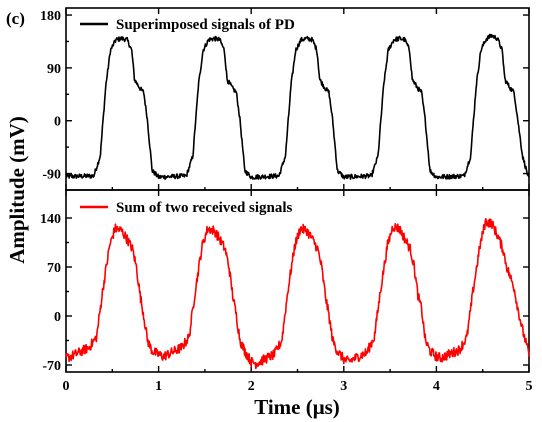  Describe the element at coordinates (54, 268) in the screenshot. I see `y-tick-label-bottom-2: 70` at that location.